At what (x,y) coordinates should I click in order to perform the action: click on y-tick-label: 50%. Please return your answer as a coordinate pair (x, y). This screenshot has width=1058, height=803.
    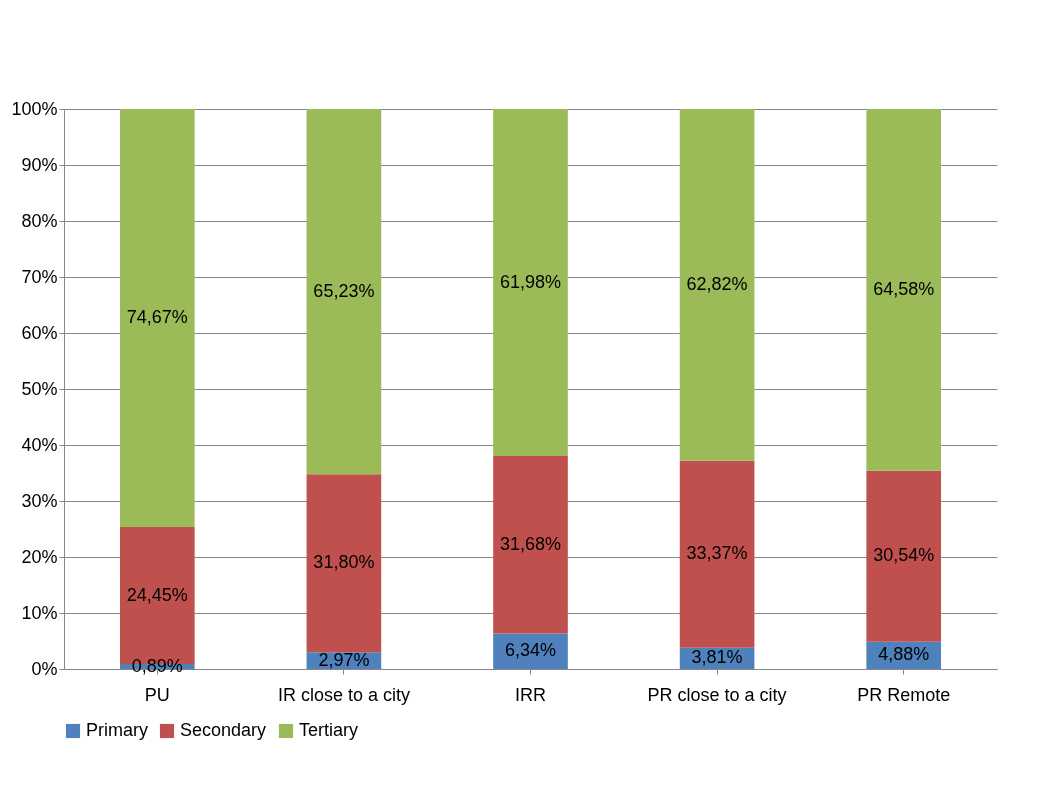
    Looking at the image, I should click on (39, 388).